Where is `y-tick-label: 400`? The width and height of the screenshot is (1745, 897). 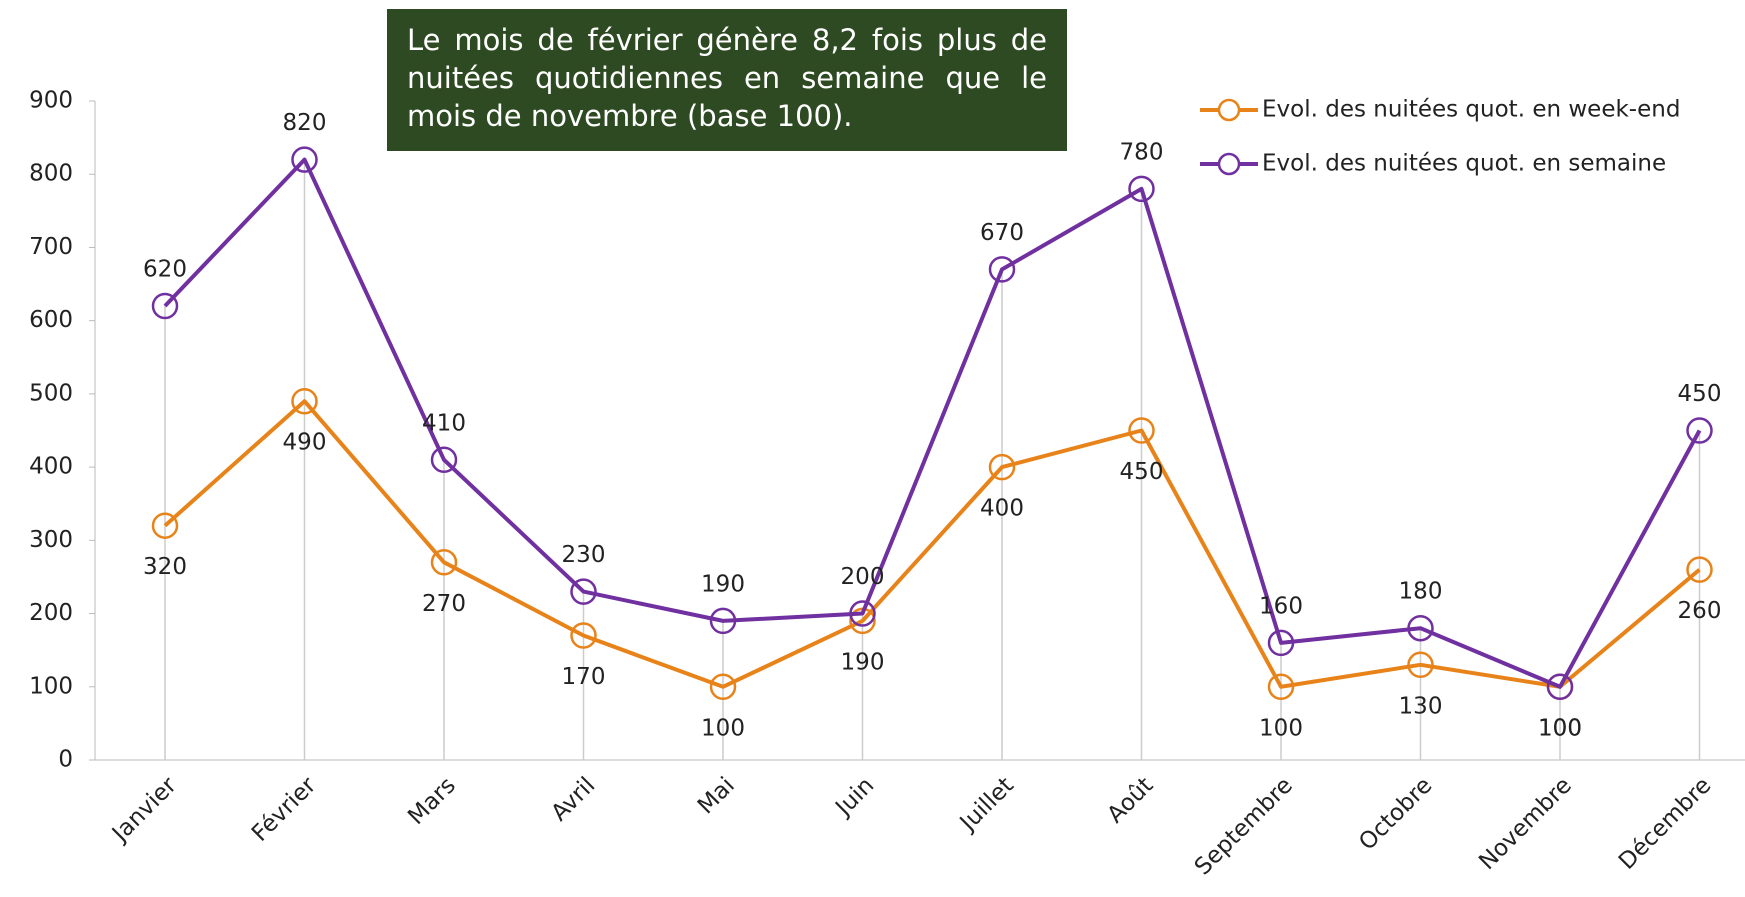 y-tick-label: 400 is located at coordinates (51, 467).